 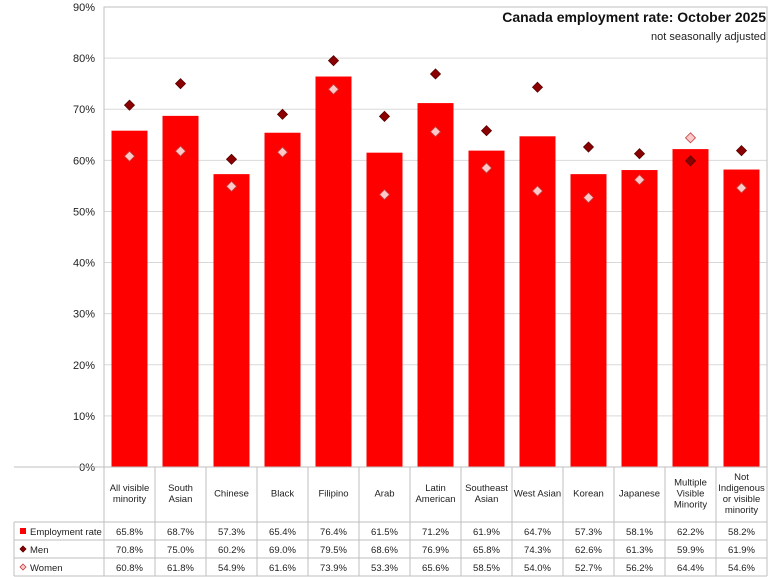 I want to click on category-label: Black, so click(x=282, y=494).